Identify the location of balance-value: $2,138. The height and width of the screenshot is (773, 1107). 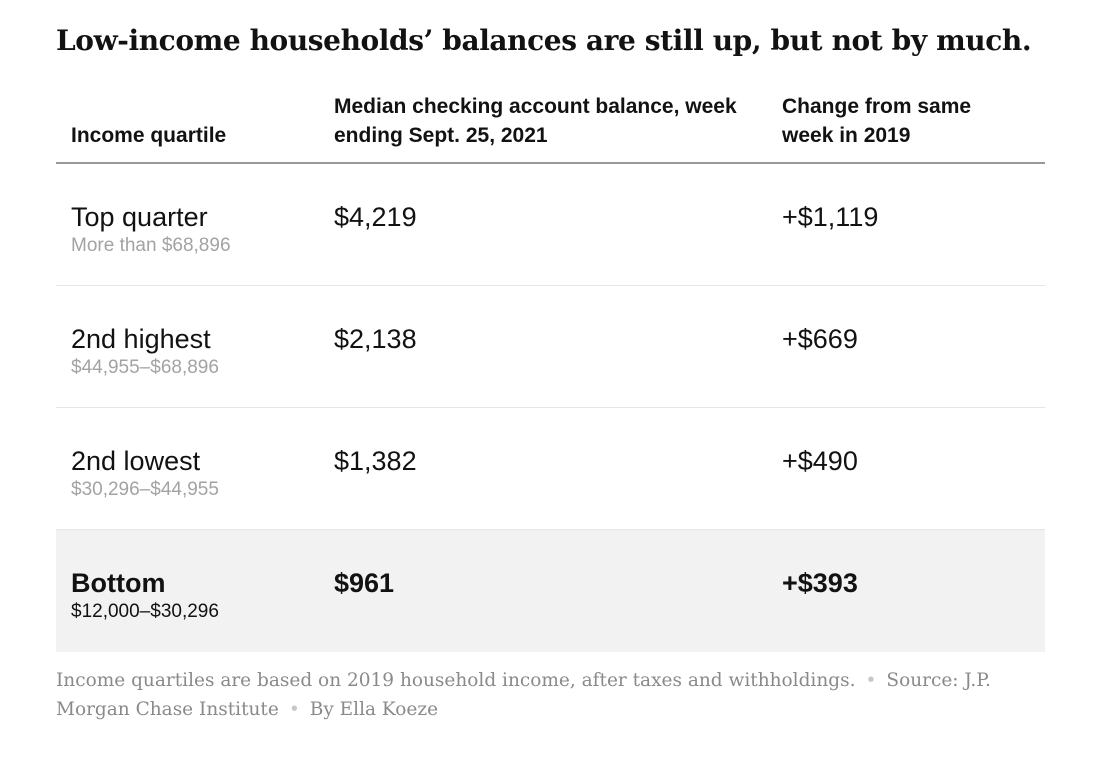
(375, 339).